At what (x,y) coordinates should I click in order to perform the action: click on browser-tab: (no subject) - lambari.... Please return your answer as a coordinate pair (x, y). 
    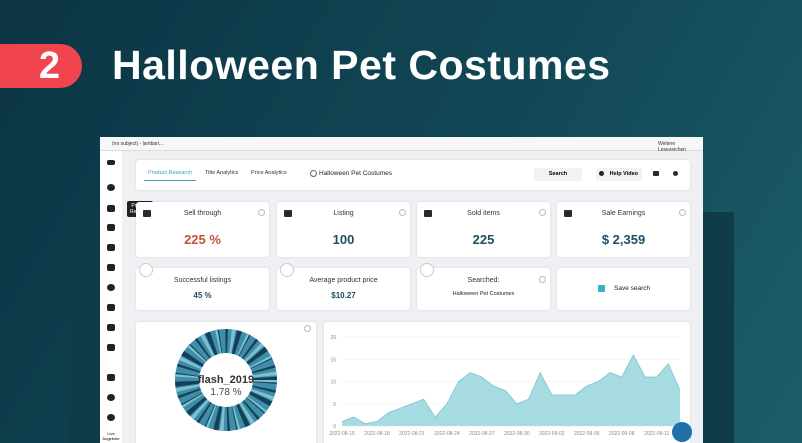
    Looking at the image, I should click on (138, 144).